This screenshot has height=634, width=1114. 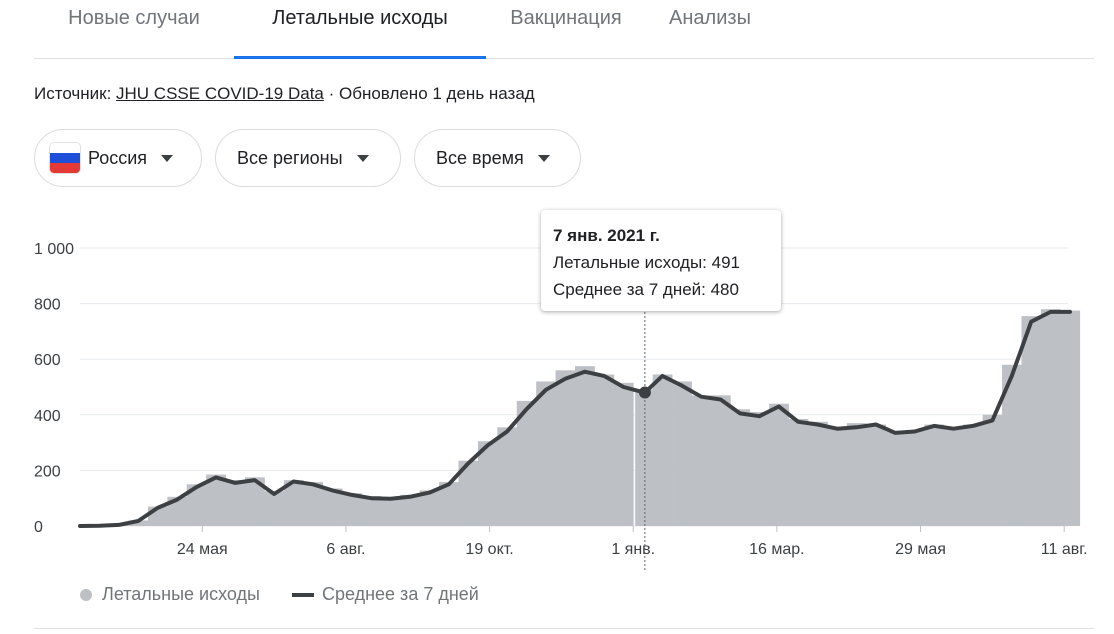 I want to click on y-tick-label: 1 000, so click(x=54, y=249).